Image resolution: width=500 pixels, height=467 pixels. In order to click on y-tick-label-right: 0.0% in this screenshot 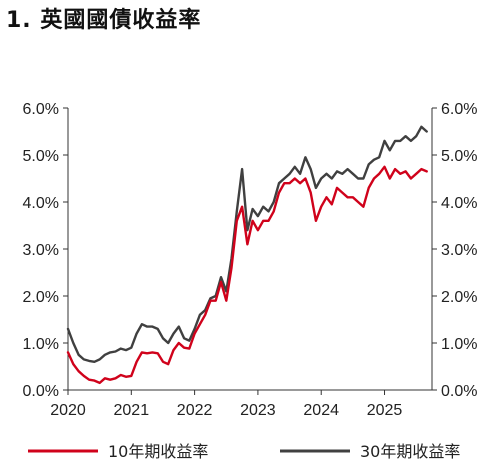, I will do `click(459, 391)`.